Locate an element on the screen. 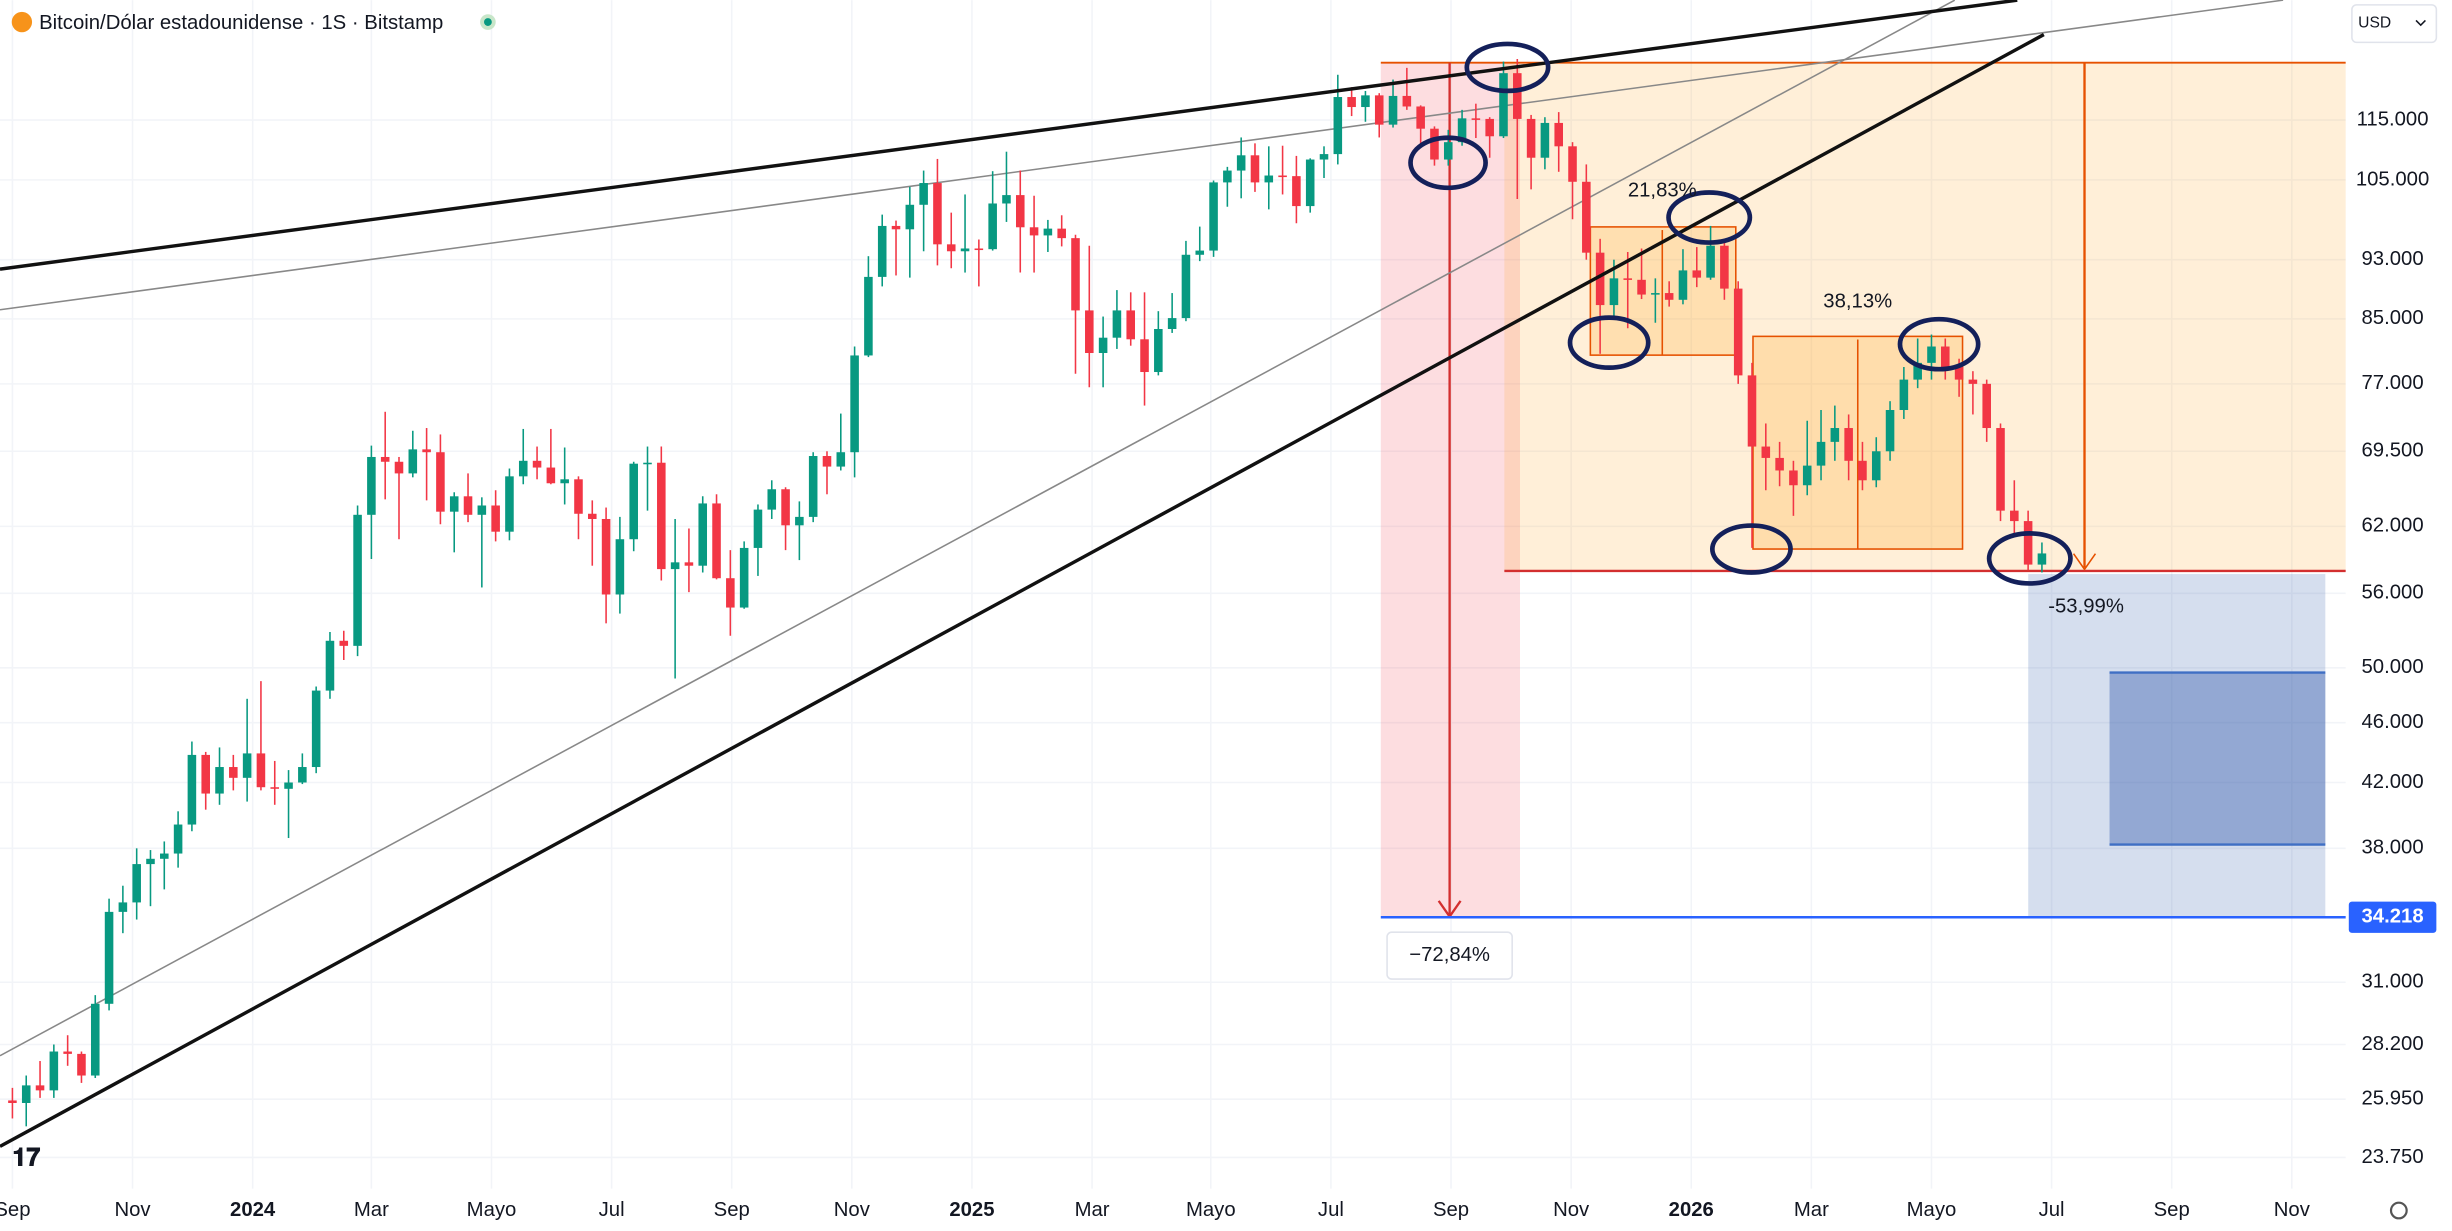 This screenshot has height=1231, width=2452. y-tick-label: 31.000 is located at coordinates (2393, 982).